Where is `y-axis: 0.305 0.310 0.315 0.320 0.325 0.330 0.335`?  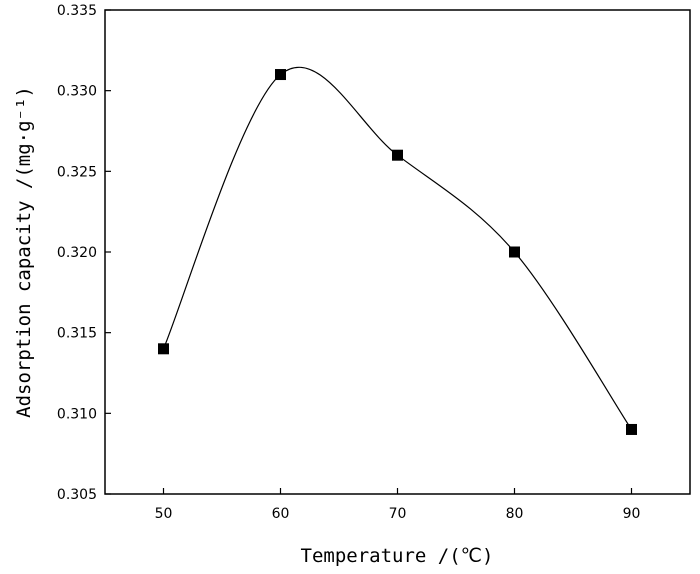
y-axis: 0.305 0.310 0.315 0.320 0.325 0.330 0.335 is located at coordinates (84, 253).